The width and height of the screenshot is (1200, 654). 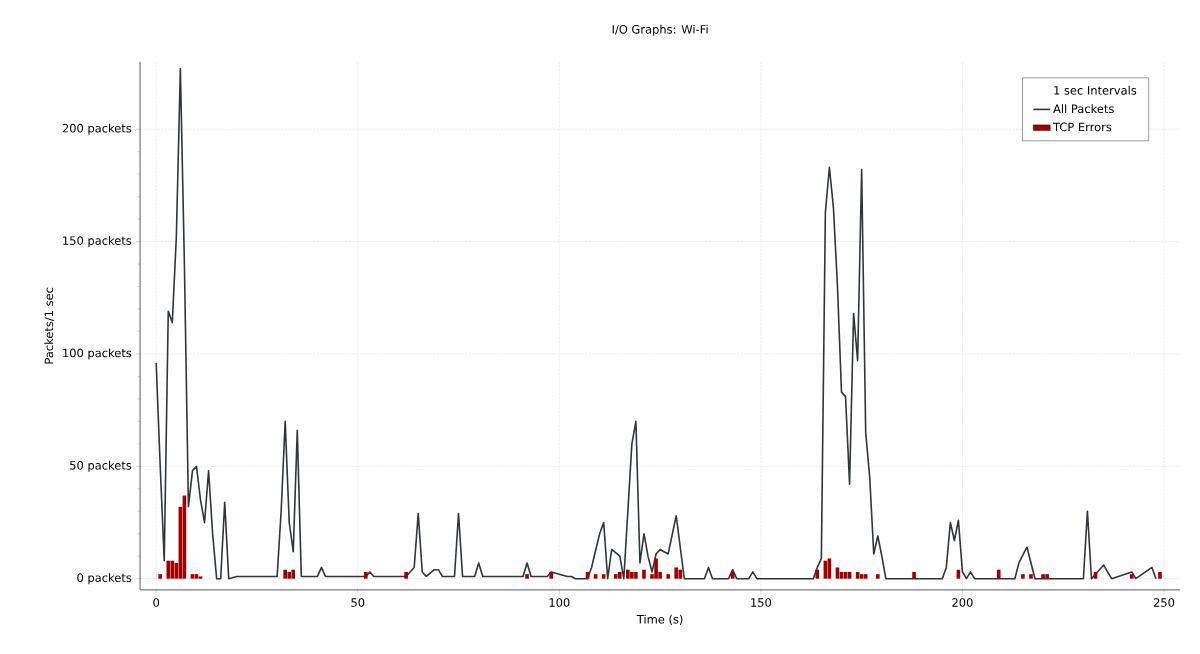 I want to click on y-tick-label: 150 packets, so click(x=97, y=242).